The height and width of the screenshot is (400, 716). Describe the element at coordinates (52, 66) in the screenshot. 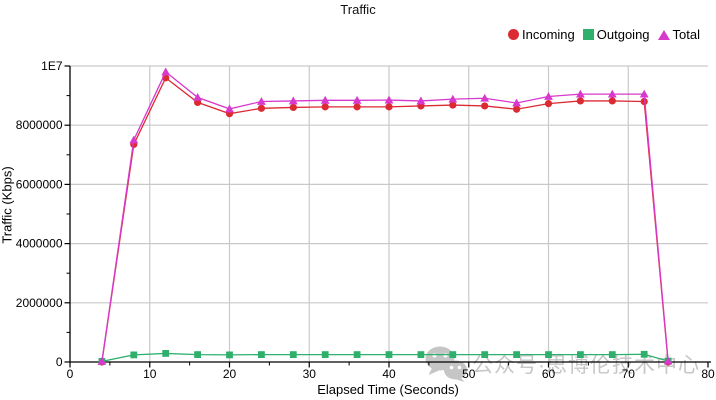

I see `y-tick-label: 1E7` at that location.